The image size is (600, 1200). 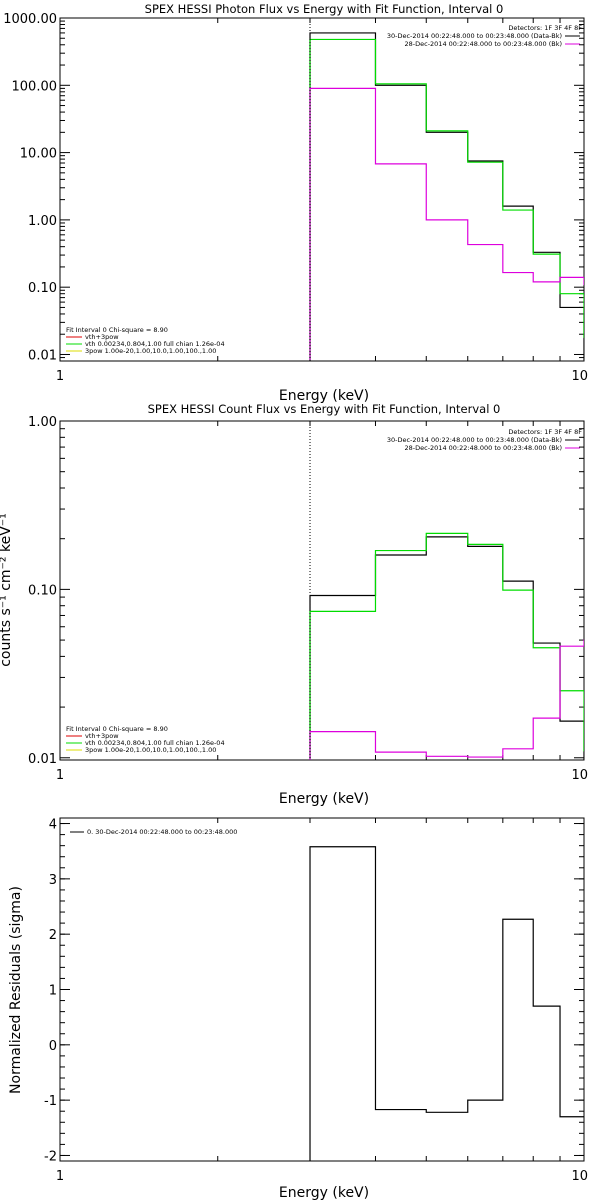 I want to click on count-flux-fit-legend-entry: 3pow 1.00e-20,1.00,10.0,1.00,100.,1.00, so click(x=150, y=750).